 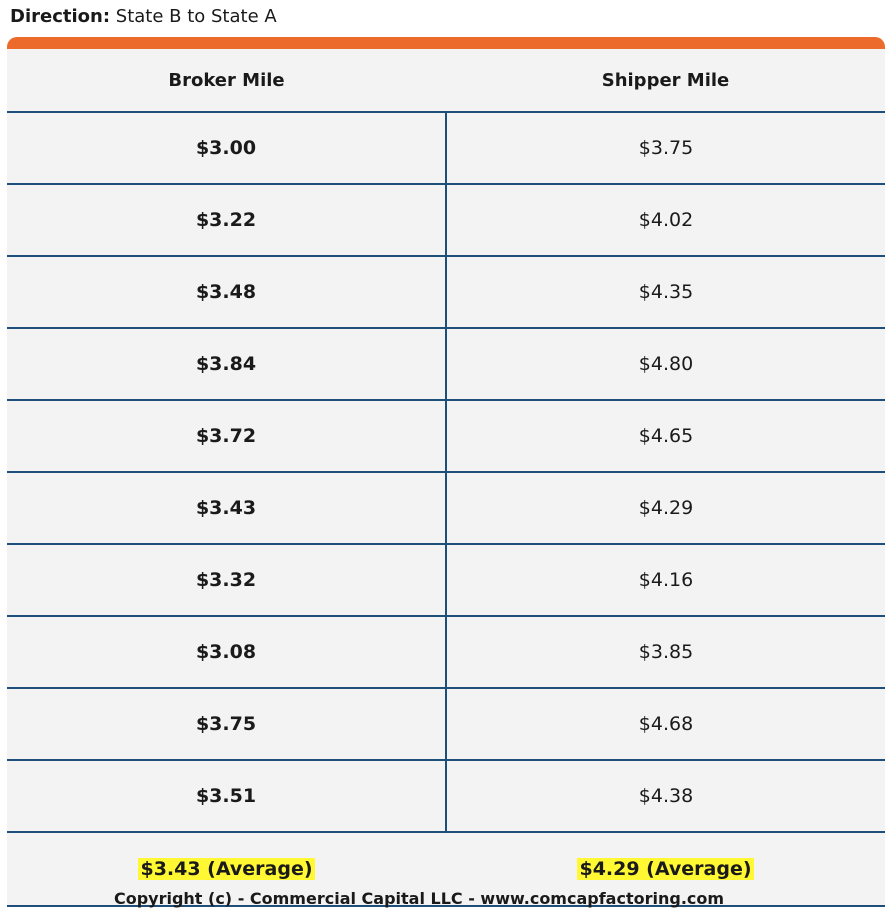 What do you see at coordinates (227, 508) in the screenshot?
I see `cell: $3.43` at bounding box center [227, 508].